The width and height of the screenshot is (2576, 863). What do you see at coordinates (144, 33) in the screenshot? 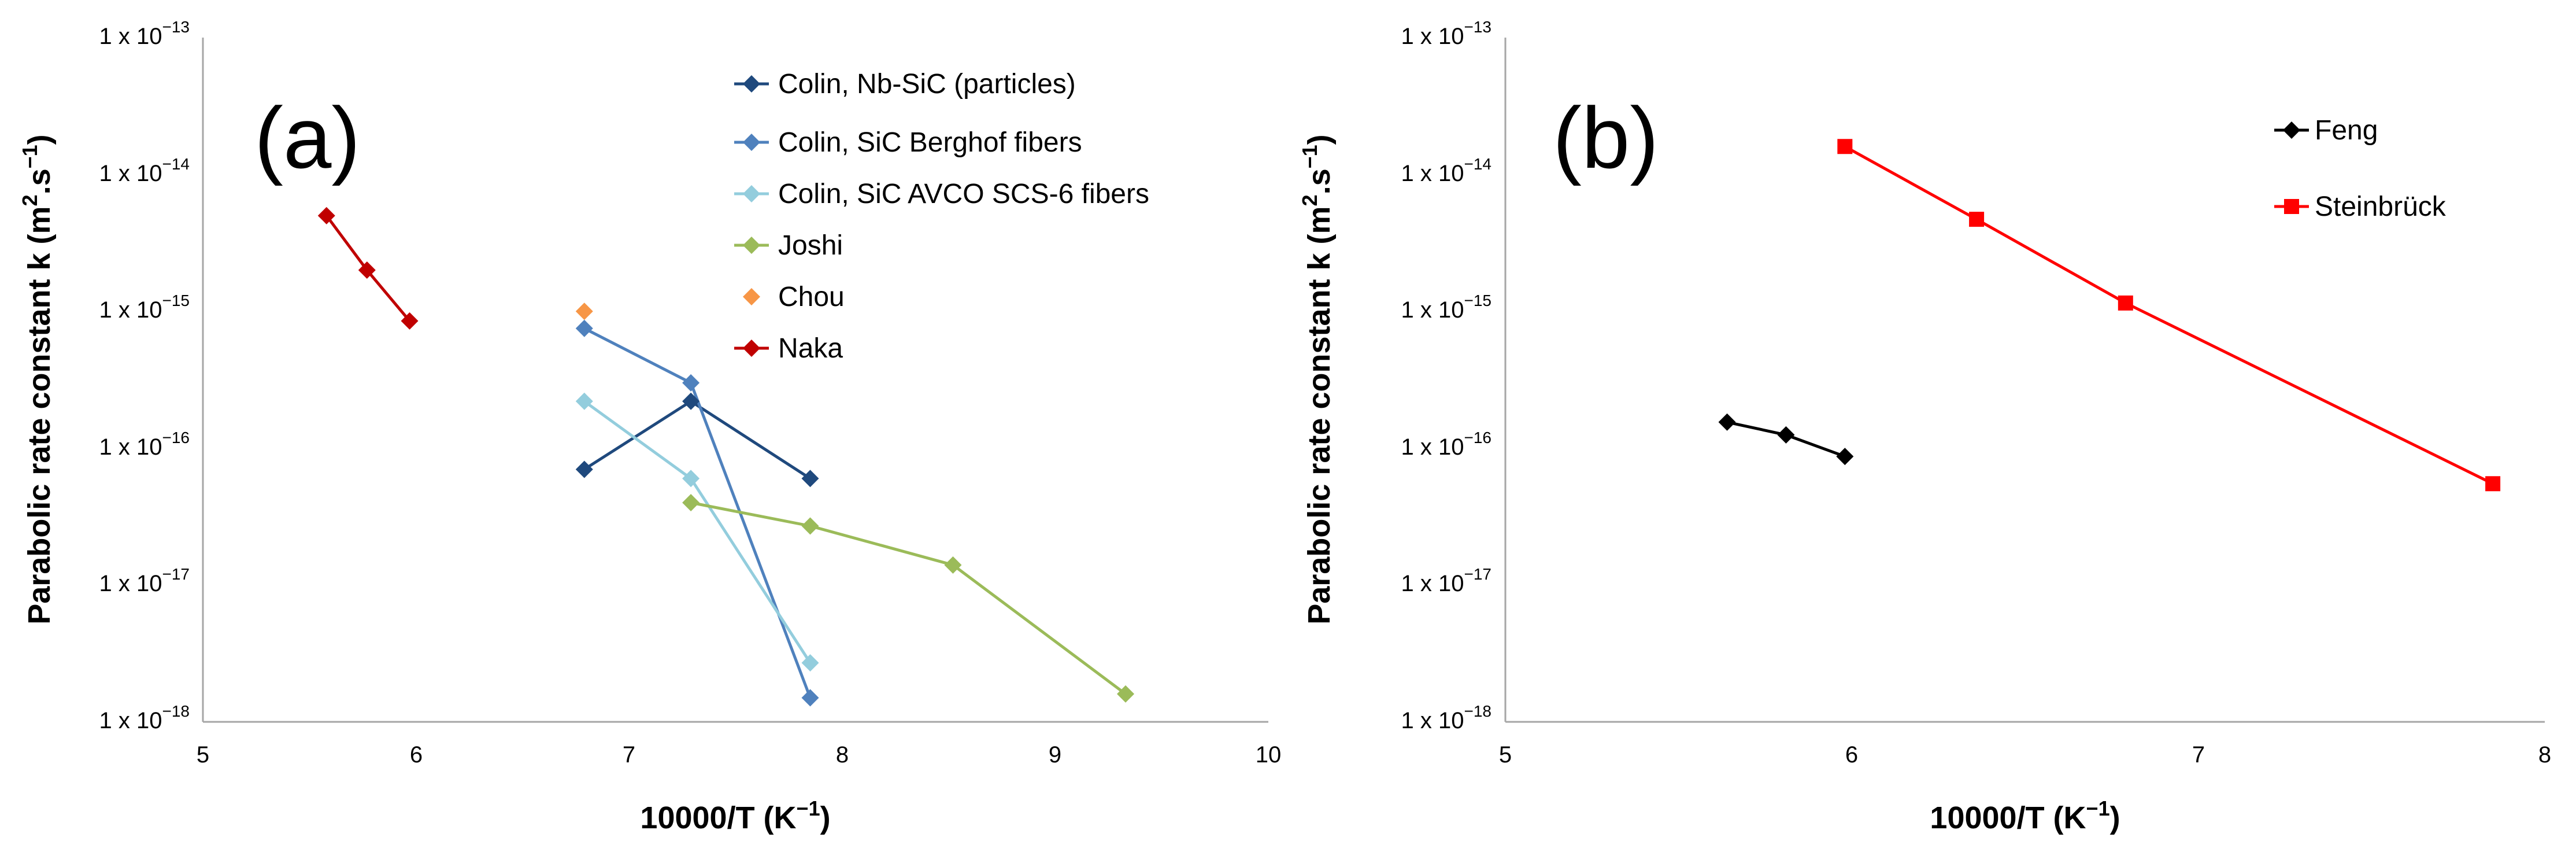
I see `panel-a-y-tick: 1 x 10⁻¹³` at bounding box center [144, 33].